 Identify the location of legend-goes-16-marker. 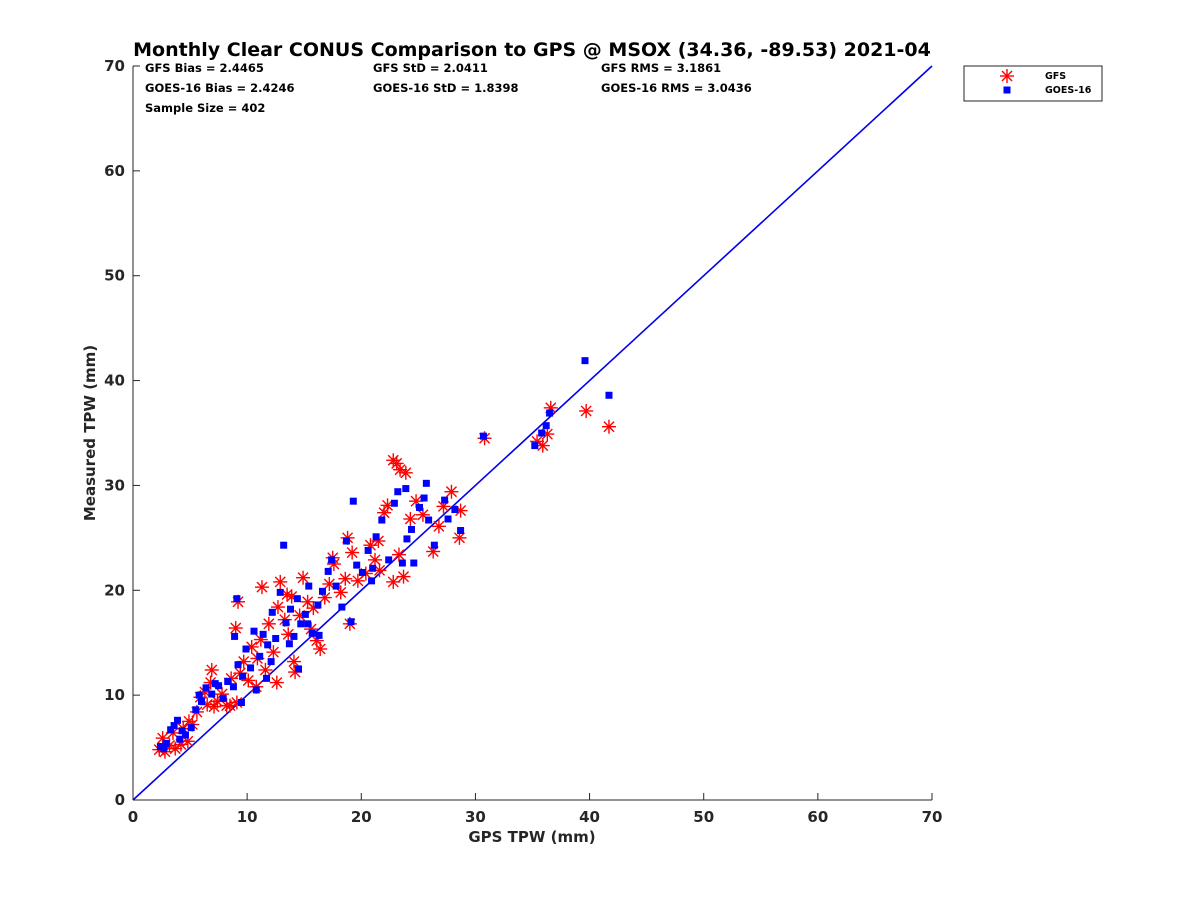
(1007, 90).